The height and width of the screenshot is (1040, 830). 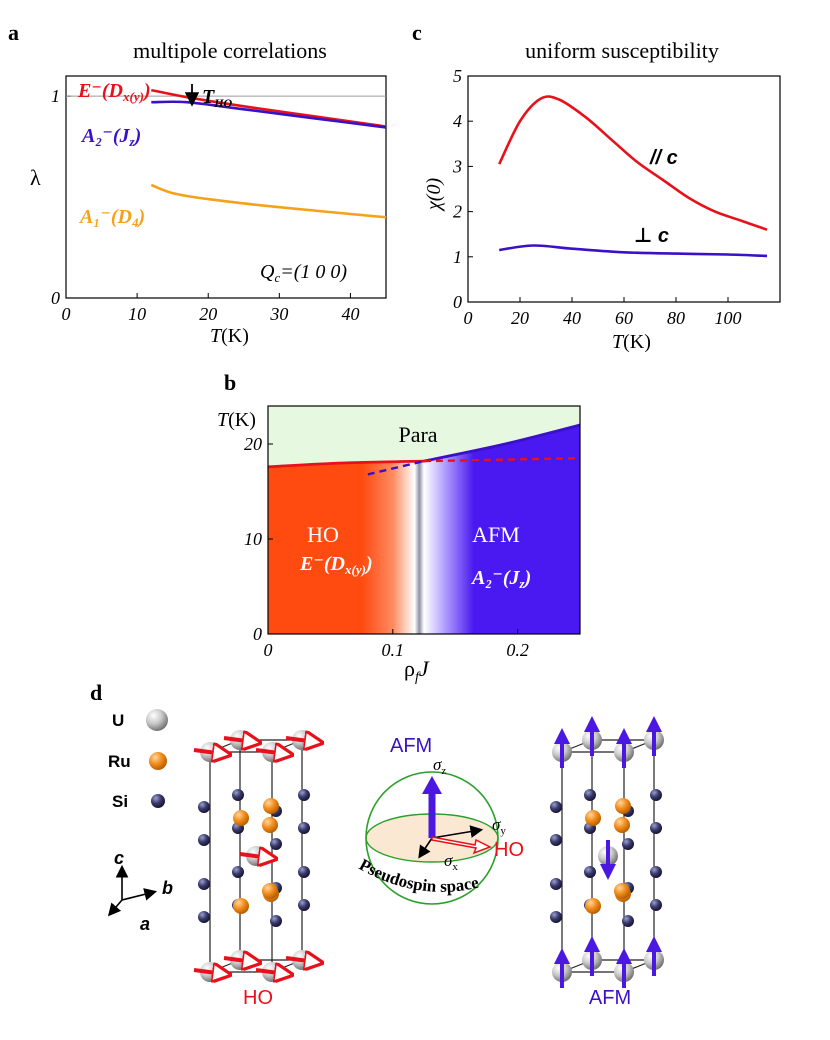 I want to click on sphere-afm-label: AFM, so click(x=411, y=746).